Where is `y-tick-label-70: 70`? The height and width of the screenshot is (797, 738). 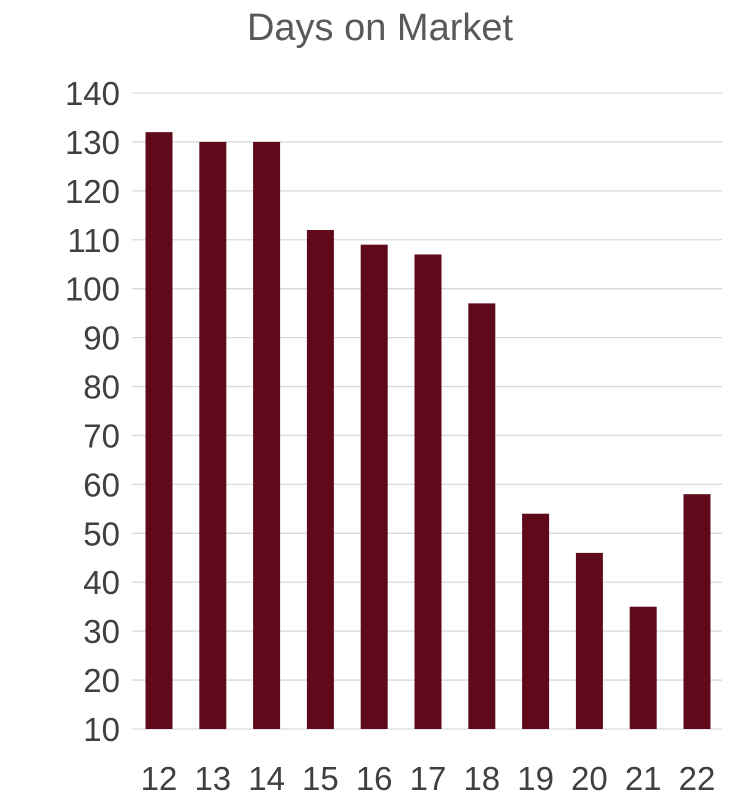
y-tick-label-70: 70 is located at coordinates (101, 435).